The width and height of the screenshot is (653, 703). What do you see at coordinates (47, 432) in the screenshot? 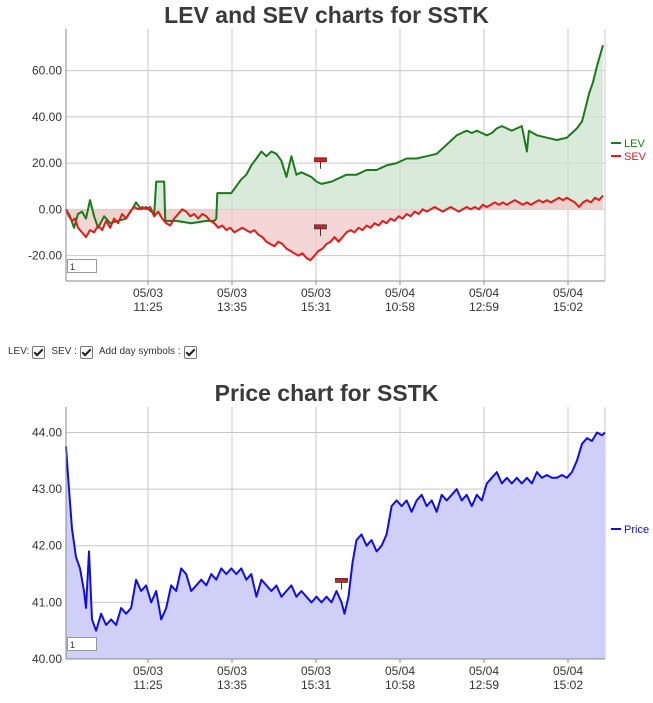
I see `y-tick-label: 44.00` at bounding box center [47, 432].